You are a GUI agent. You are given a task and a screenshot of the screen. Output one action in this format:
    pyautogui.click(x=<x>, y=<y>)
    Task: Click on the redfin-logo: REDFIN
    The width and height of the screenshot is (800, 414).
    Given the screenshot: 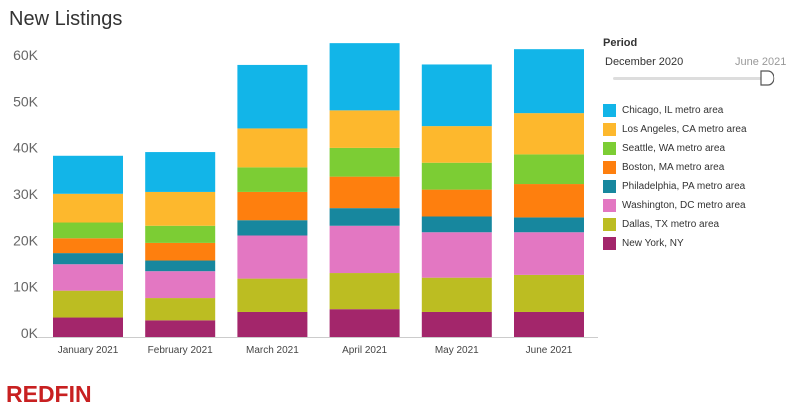 What is the action you would take?
    pyautogui.click(x=49, y=394)
    